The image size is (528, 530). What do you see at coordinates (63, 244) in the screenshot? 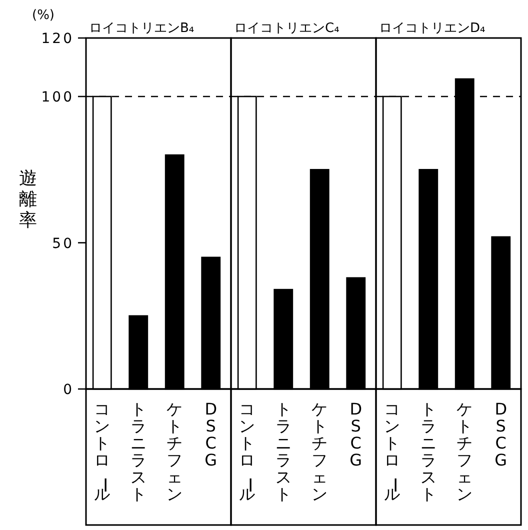
I see `y-tick-label: 50` at bounding box center [63, 244].